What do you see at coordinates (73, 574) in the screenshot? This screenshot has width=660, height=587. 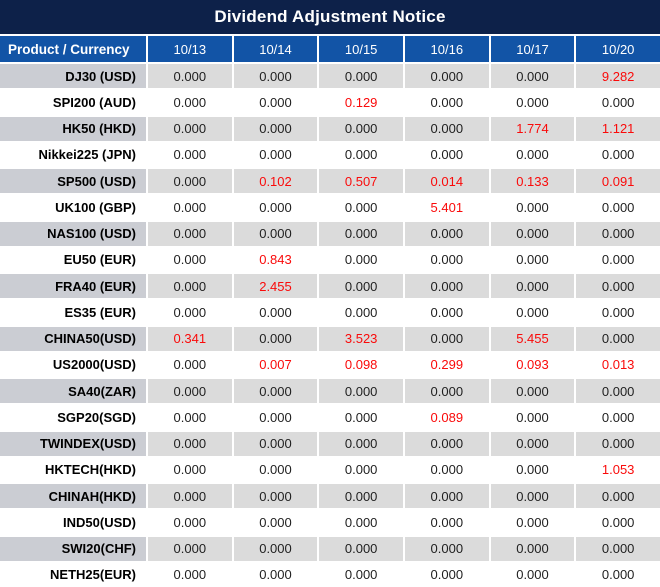 I see `product-label: NETH25(EUR)` at bounding box center [73, 574].